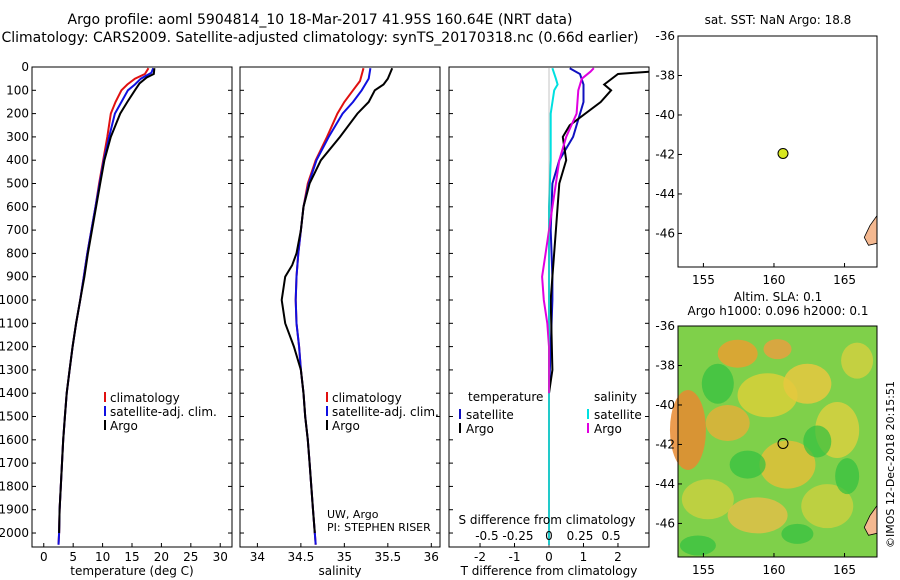 The height and width of the screenshot is (580, 900). I want to click on sst-map-ytick-label: -46, so click(665, 233).